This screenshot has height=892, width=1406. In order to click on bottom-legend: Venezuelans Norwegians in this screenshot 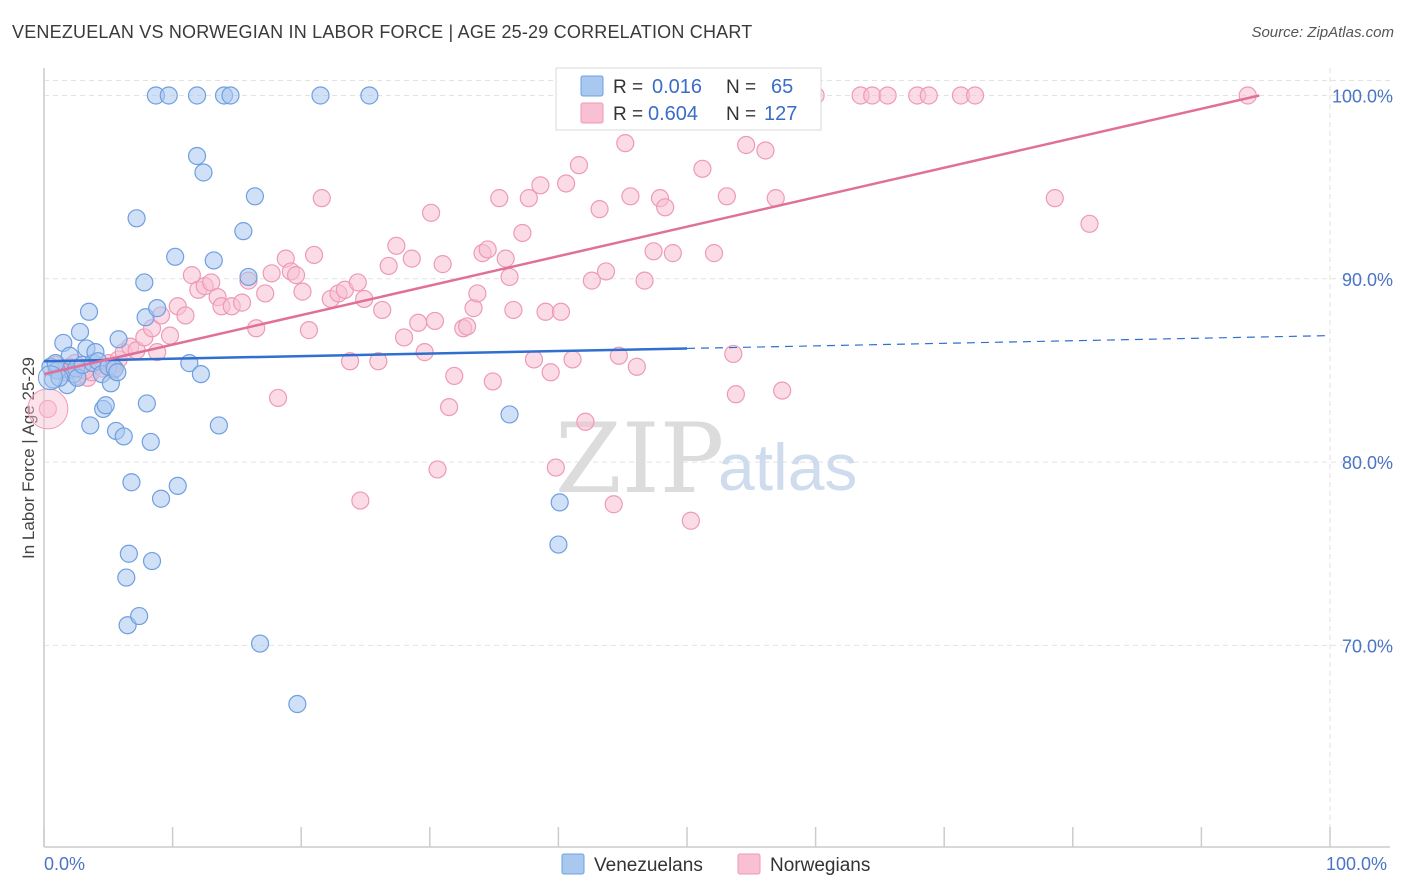, I will do `click(715, 864)`.